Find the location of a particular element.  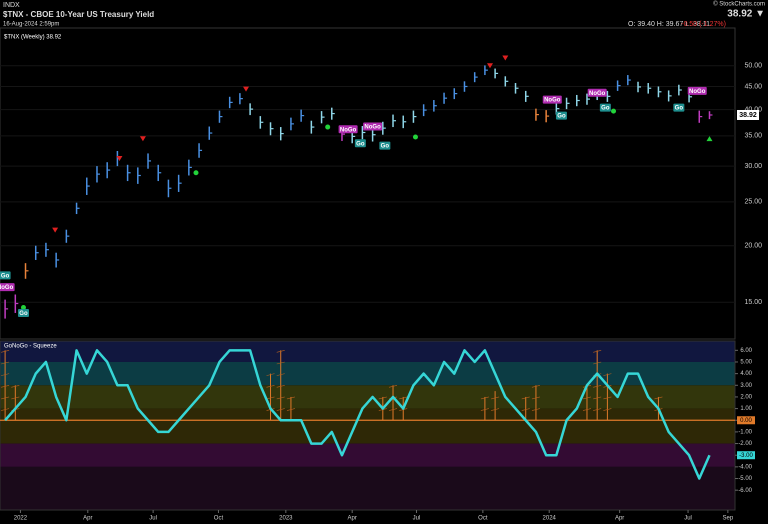

legend: $TNX (Weekly) 38.92 is located at coordinates (33, 38).